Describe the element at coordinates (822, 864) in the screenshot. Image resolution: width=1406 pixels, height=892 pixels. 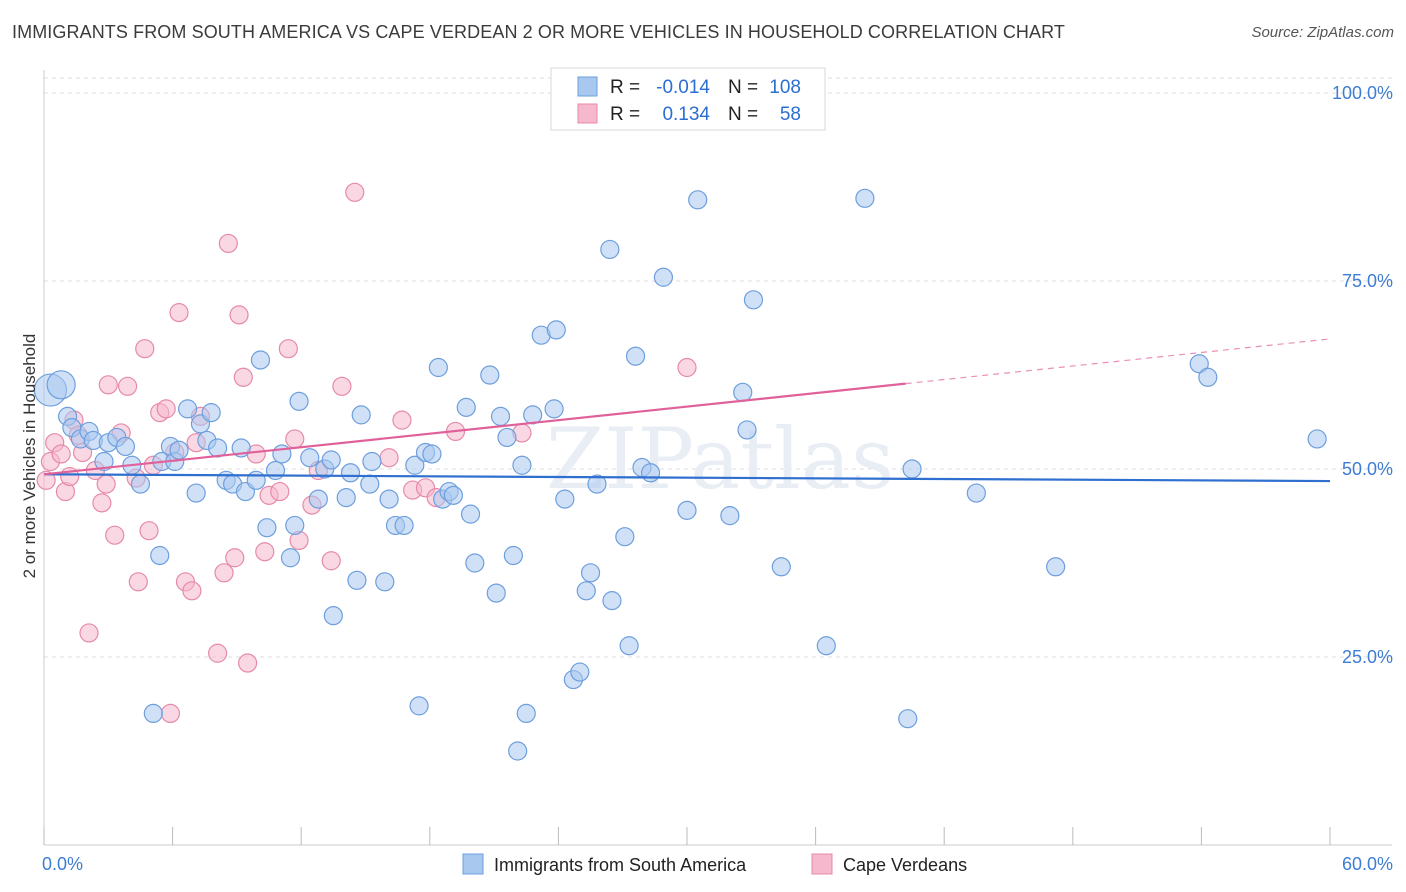
I see `legend-swatch-cape-verdeans` at that location.